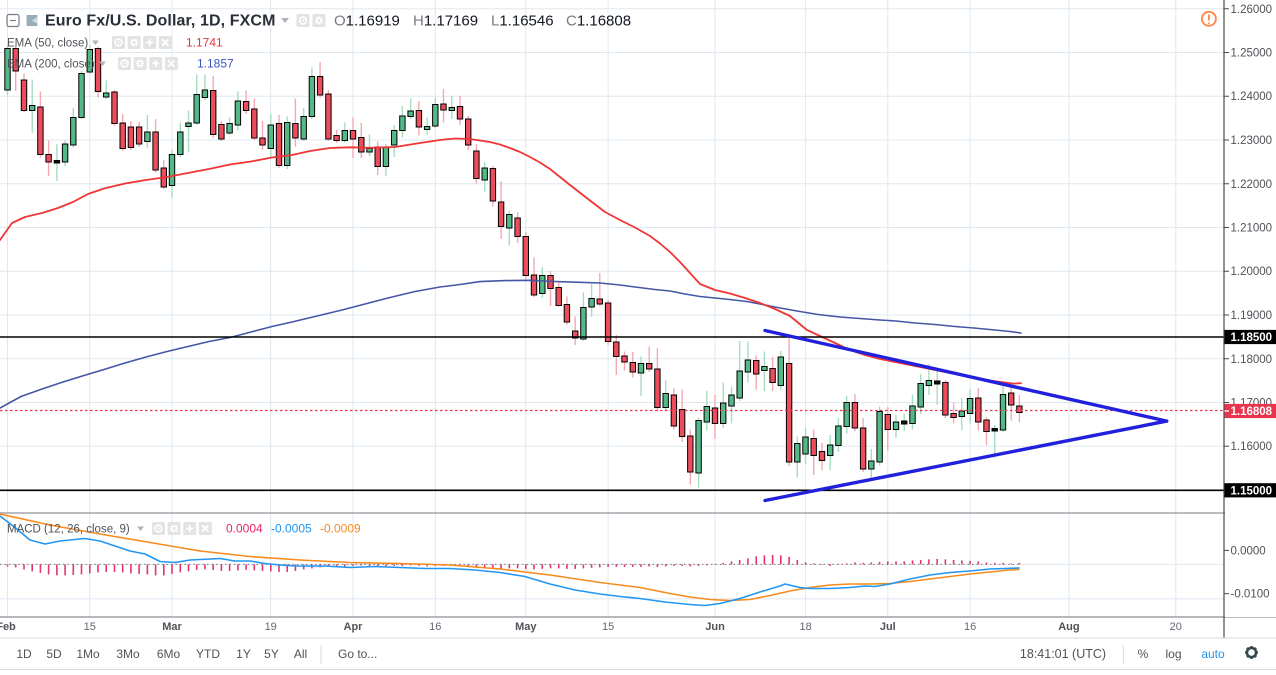  What do you see at coordinates (169, 654) in the screenshot?
I see `svg-text: 6Mo` at bounding box center [169, 654].